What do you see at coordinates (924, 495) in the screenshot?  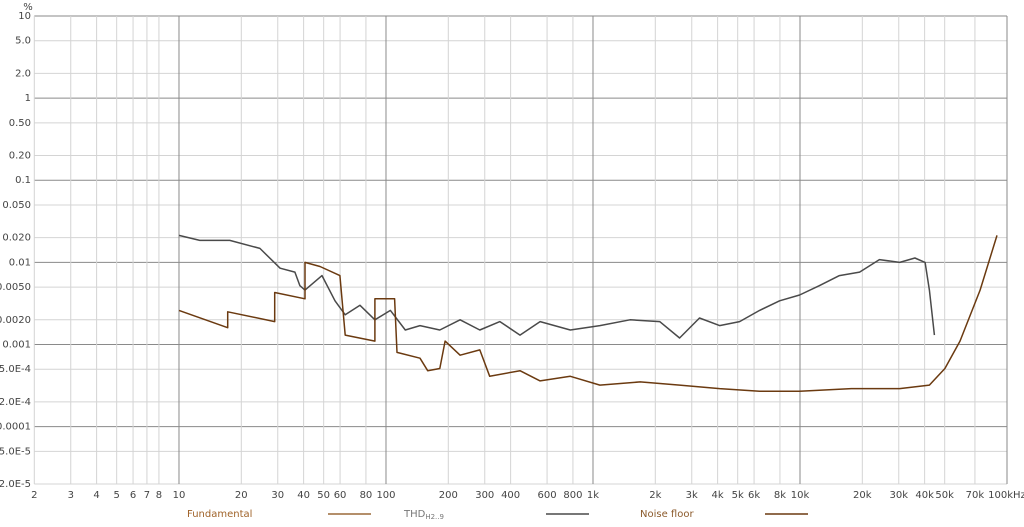 I see `x-tick-label: 40k` at bounding box center [924, 495].